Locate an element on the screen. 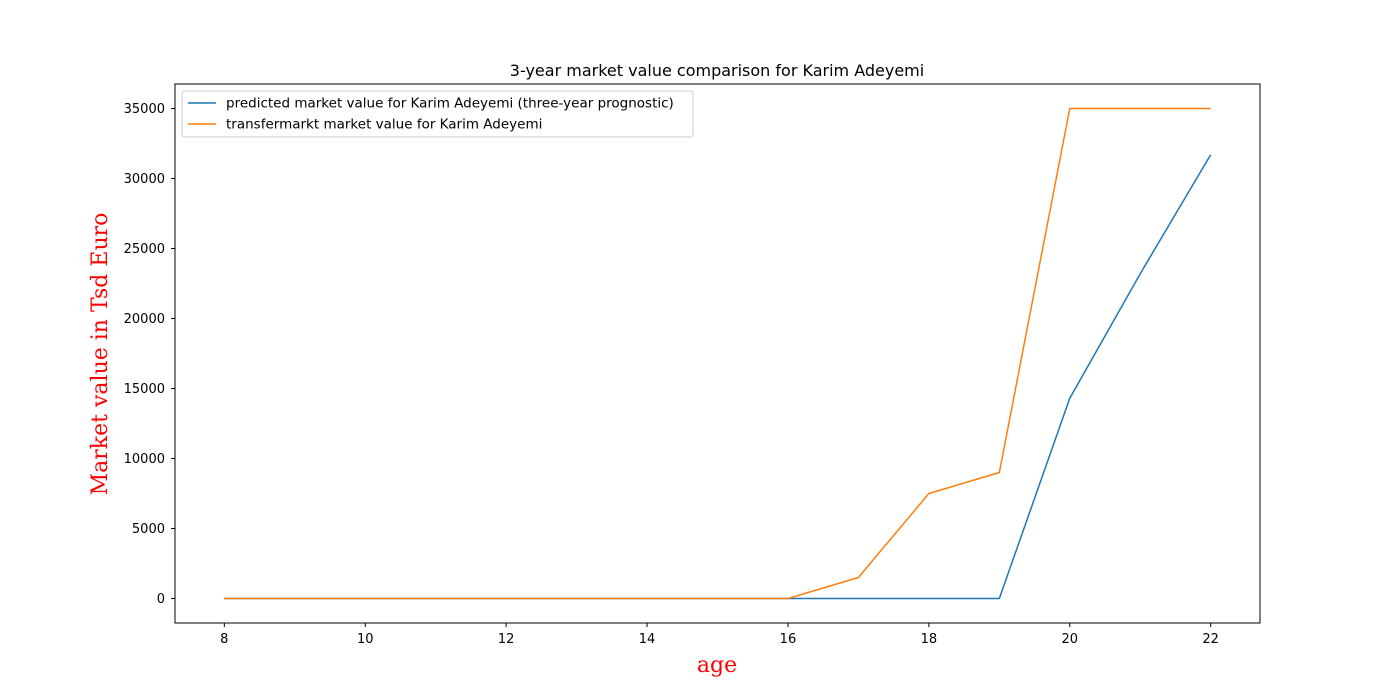  y-tick-label: 25000 is located at coordinates (144, 249).